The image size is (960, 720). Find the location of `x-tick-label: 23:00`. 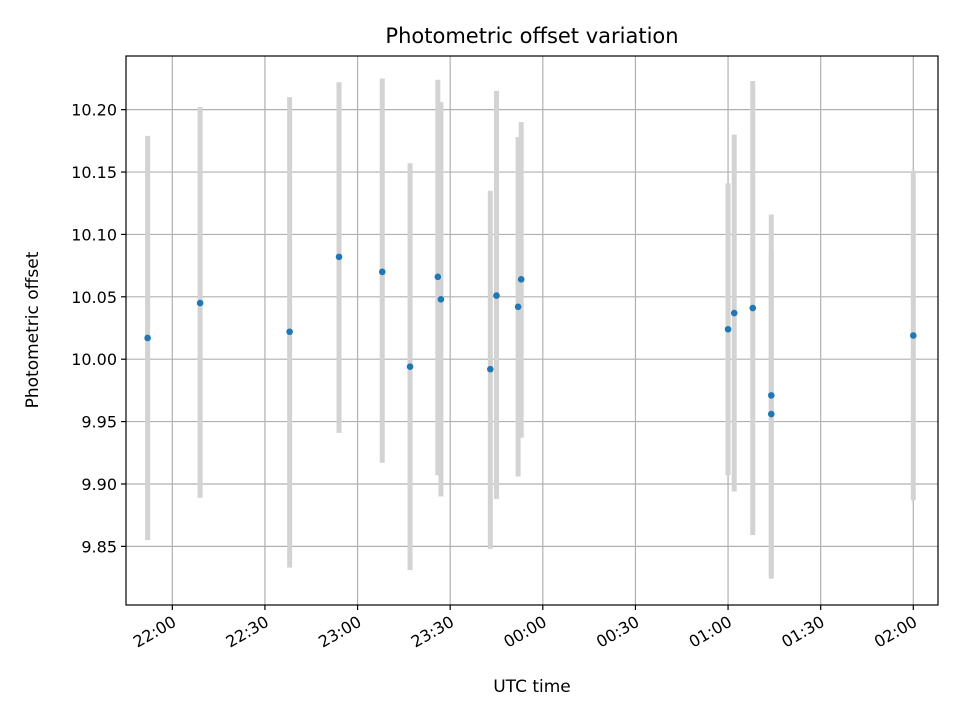

x-tick-label: 23:00 is located at coordinates (339, 632).